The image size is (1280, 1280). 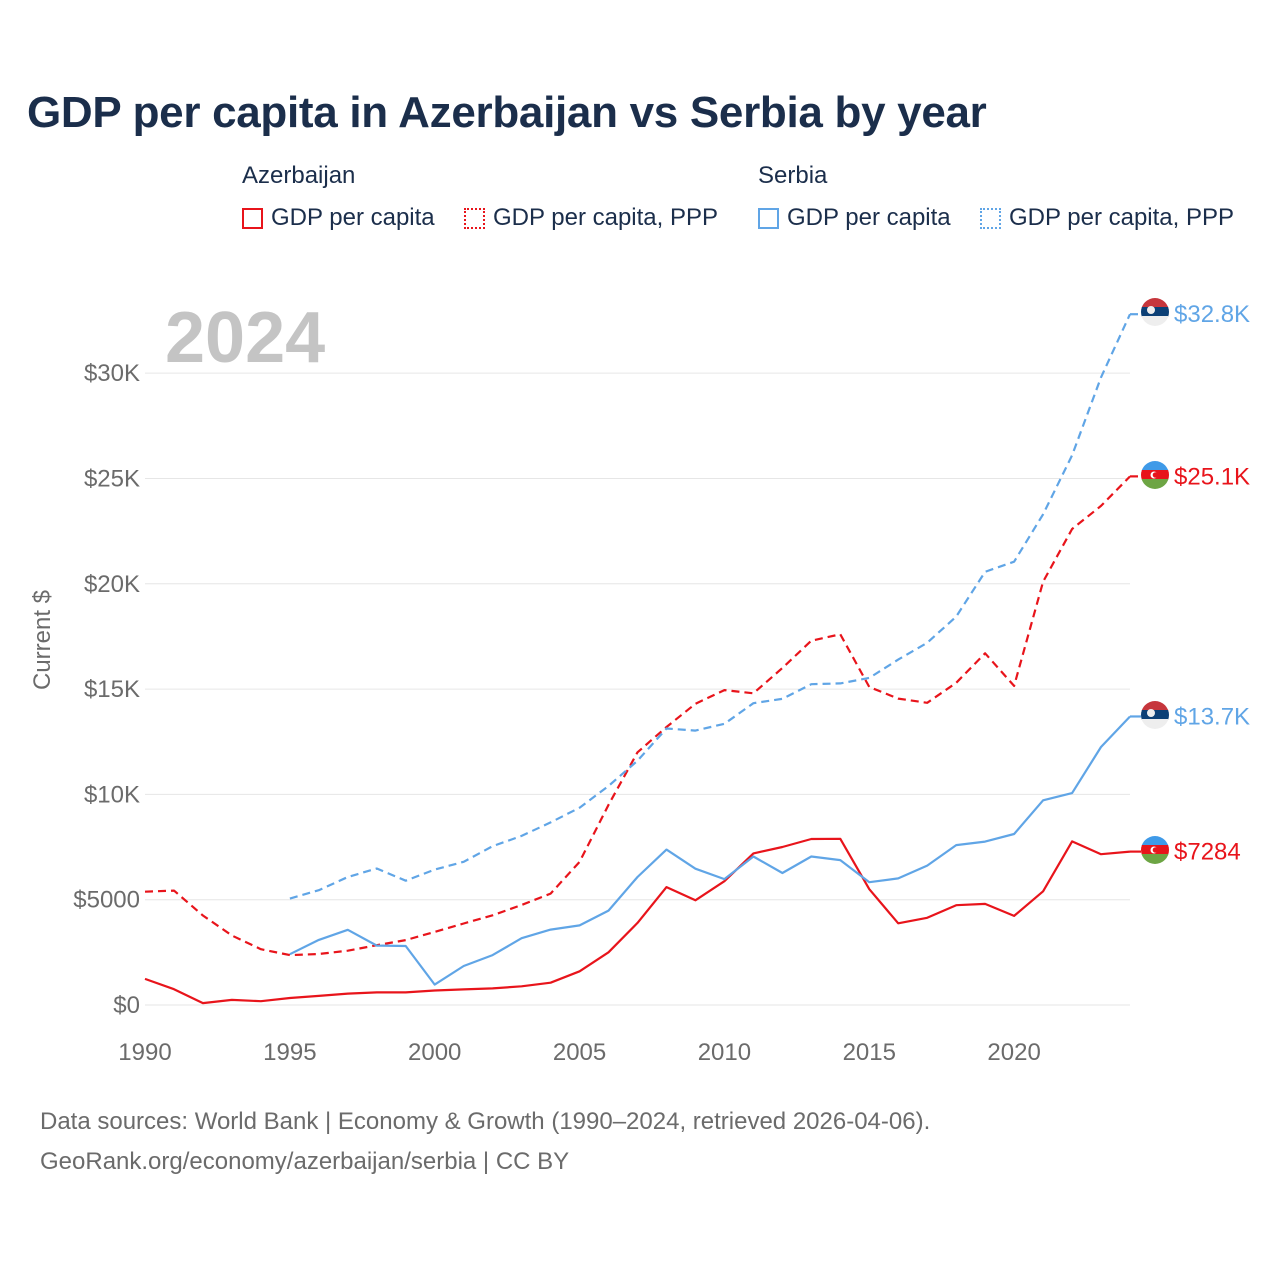 I want to click on legend-item-serbia-gdp-ppp: GDP per capita, PPP, so click(x=1107, y=218).